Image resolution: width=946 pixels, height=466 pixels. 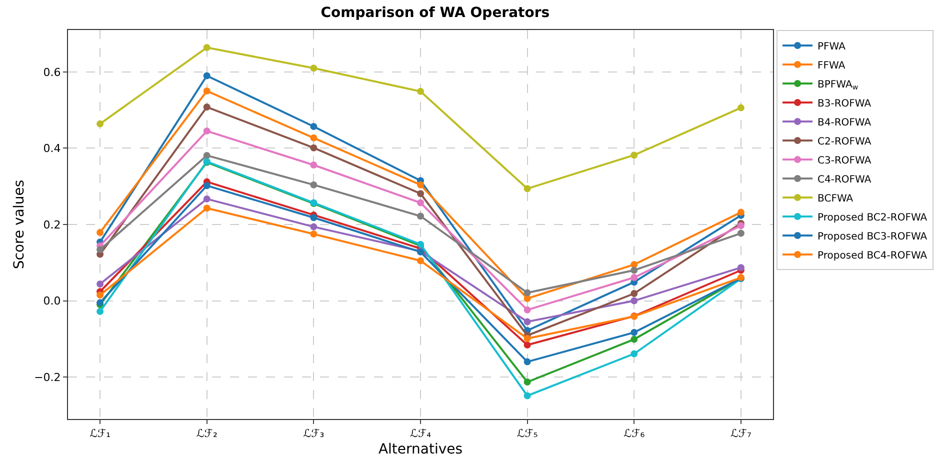 I want to click on legend-label: BPFWA$_{w}$, so click(x=838, y=85).